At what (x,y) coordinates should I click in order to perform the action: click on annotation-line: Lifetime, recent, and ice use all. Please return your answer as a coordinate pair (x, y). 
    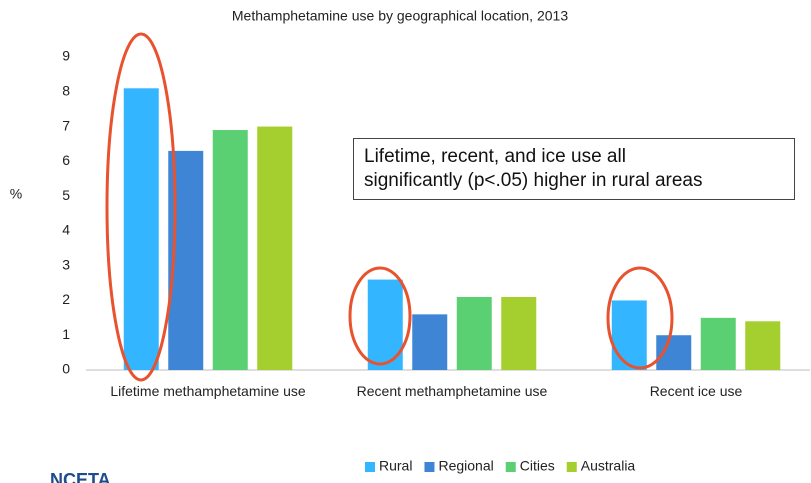
    Looking at the image, I should click on (495, 156).